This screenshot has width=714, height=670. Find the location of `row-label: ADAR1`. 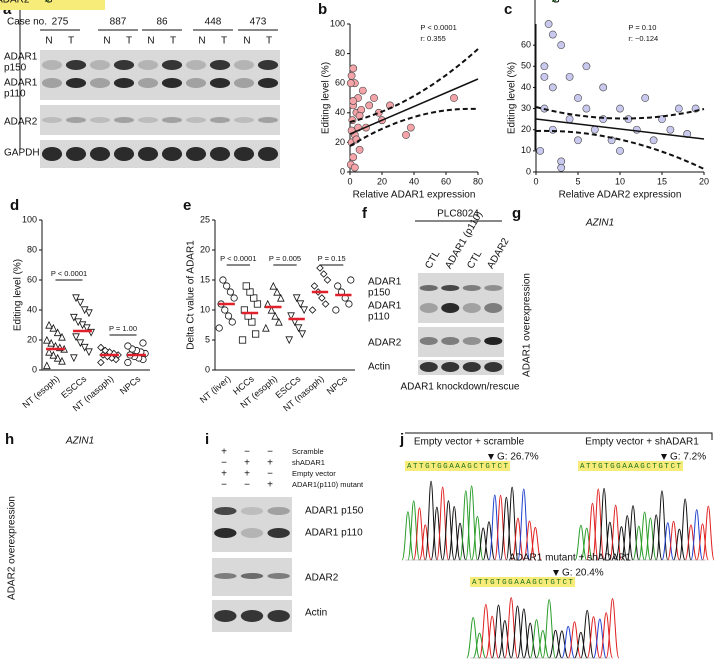

row-label: ADAR1 is located at coordinates (385, 306).